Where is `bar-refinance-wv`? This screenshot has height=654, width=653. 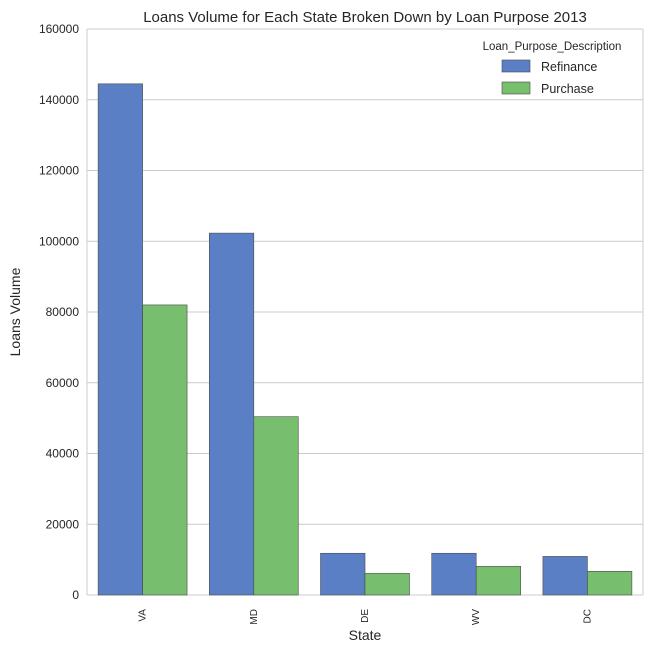
bar-refinance-wv is located at coordinates (454, 574).